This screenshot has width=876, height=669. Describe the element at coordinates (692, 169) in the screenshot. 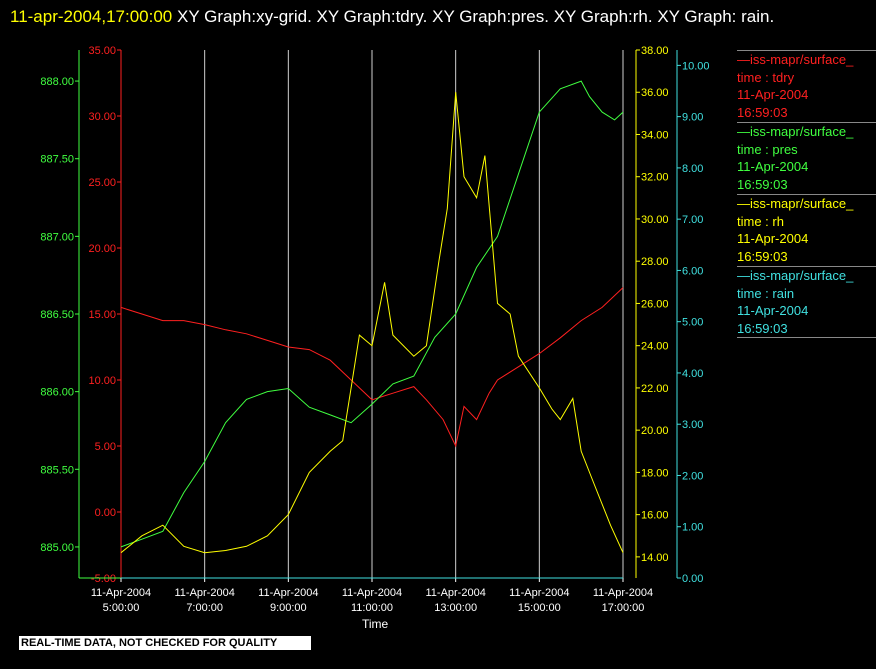

I see `rain-tick-label-8: 8.00` at that location.